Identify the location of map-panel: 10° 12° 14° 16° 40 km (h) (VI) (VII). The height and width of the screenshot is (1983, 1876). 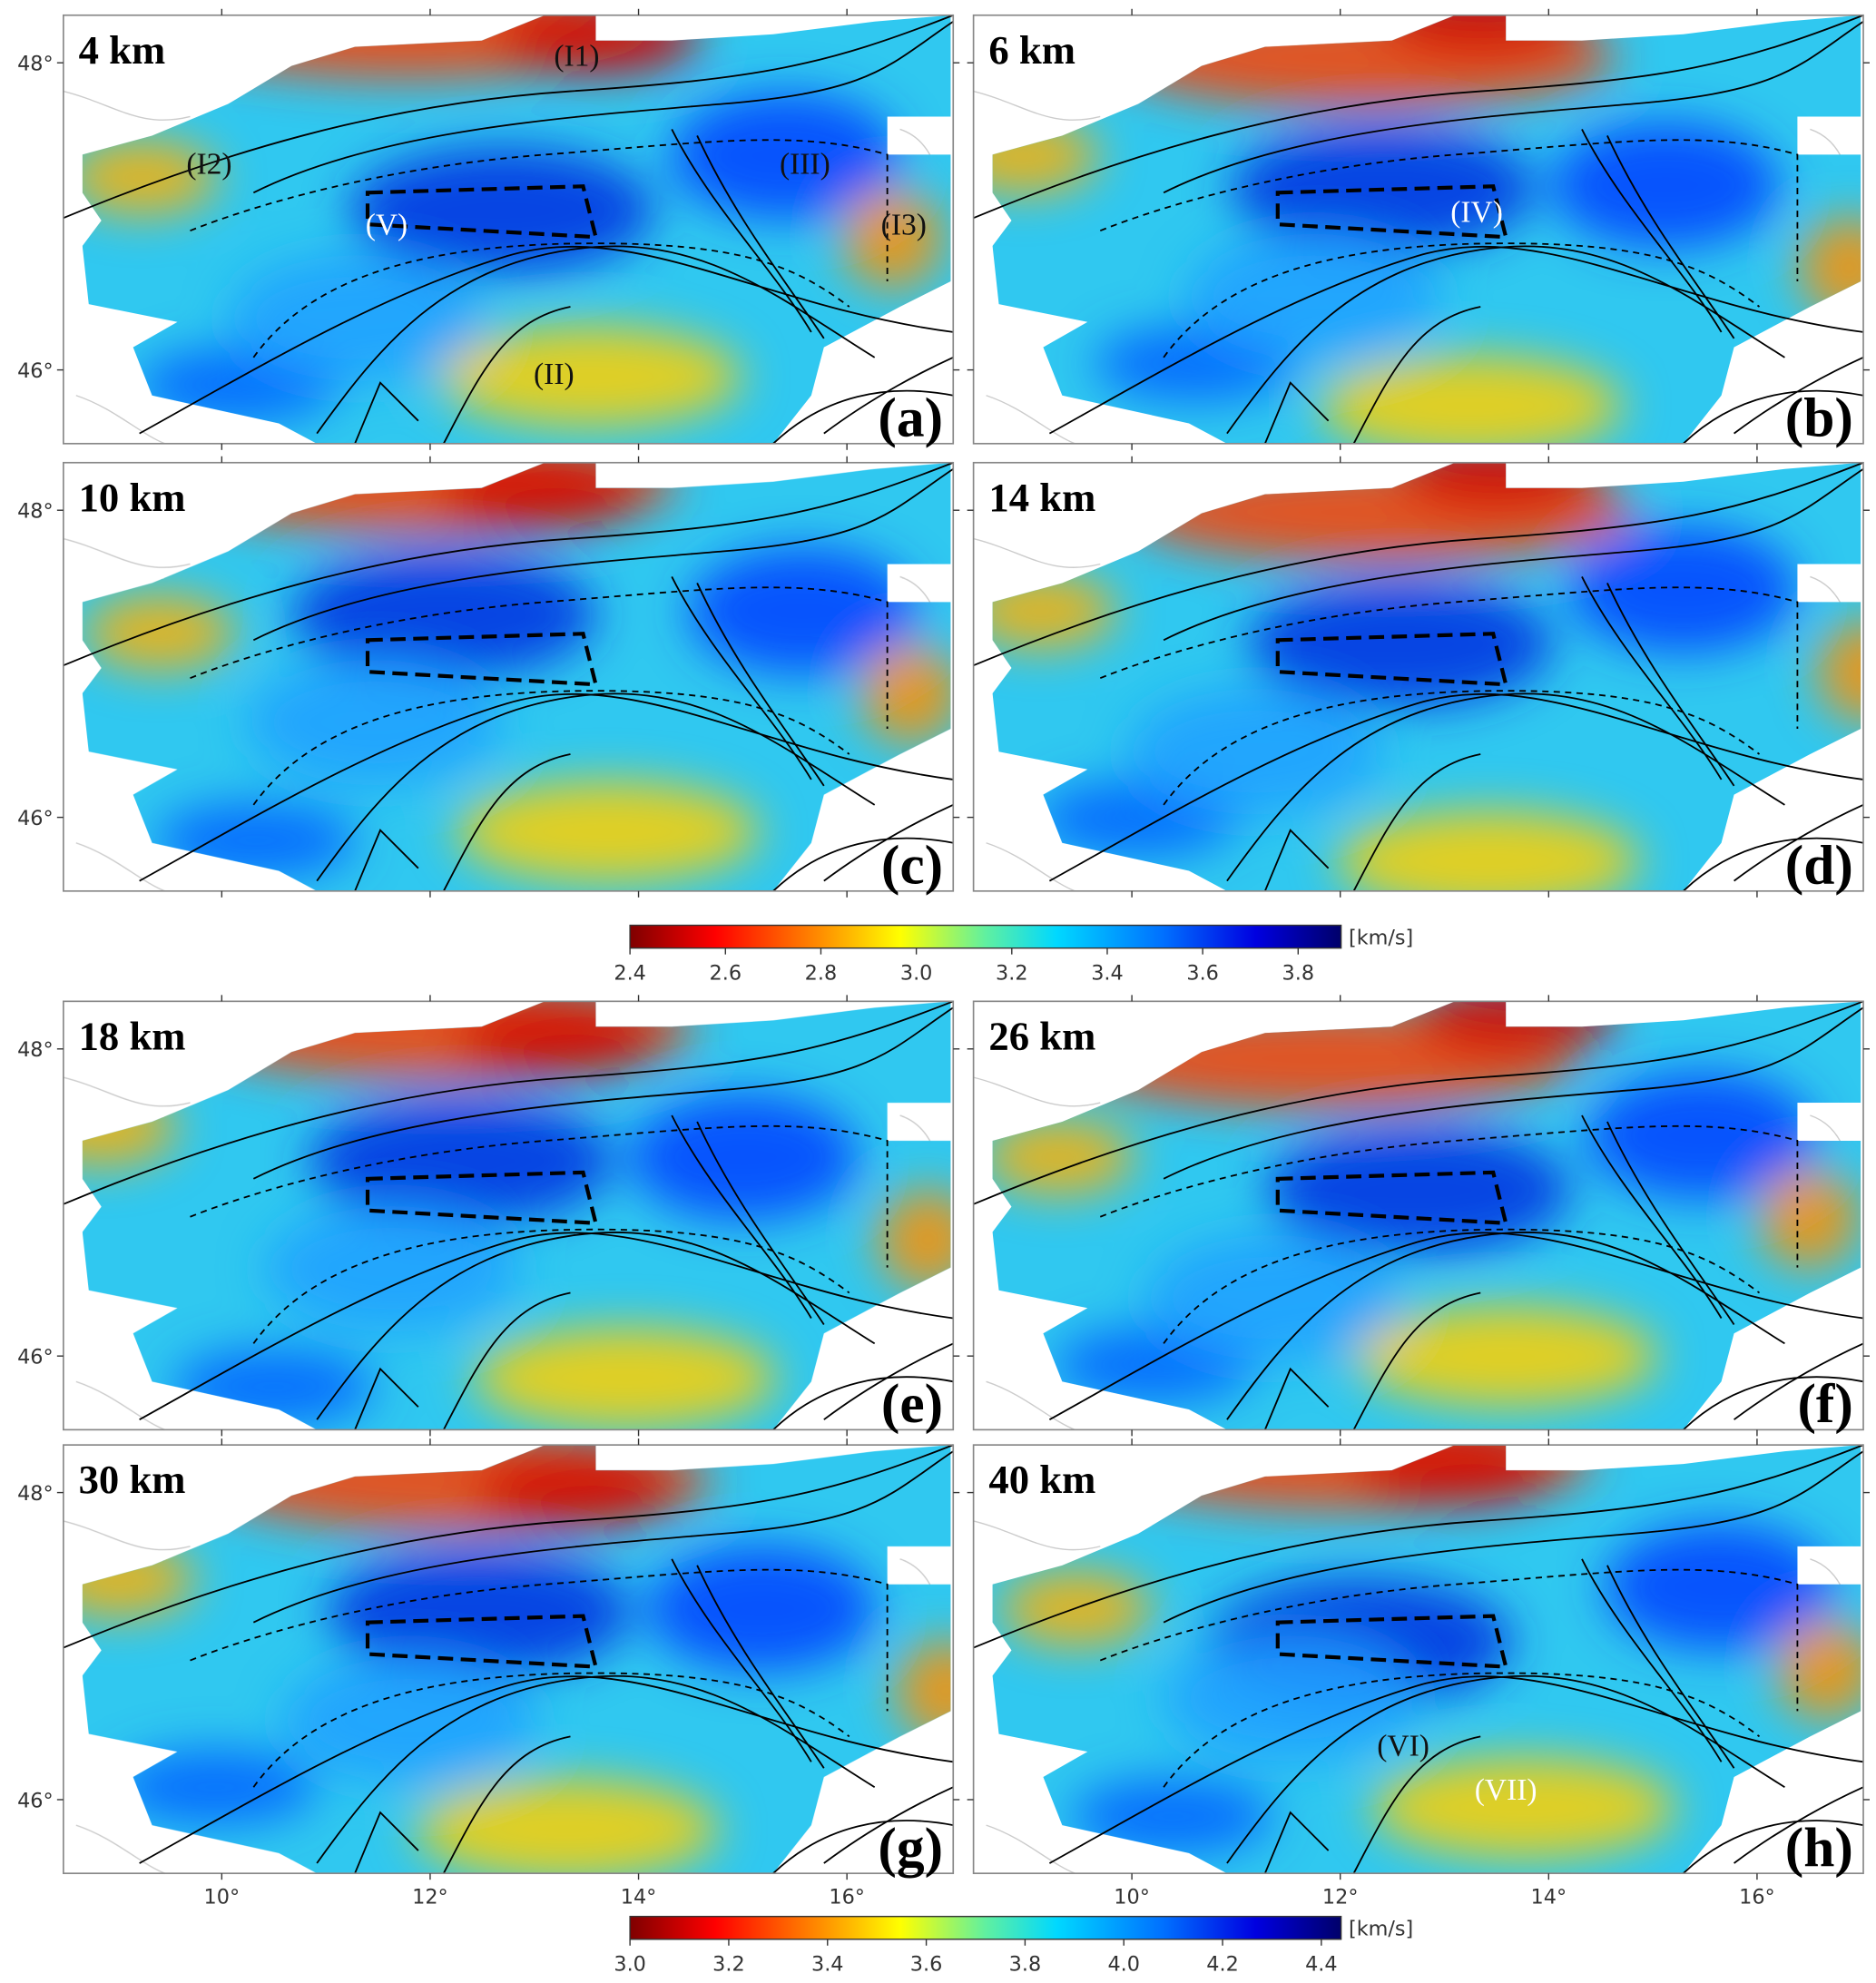
(1419, 1674).